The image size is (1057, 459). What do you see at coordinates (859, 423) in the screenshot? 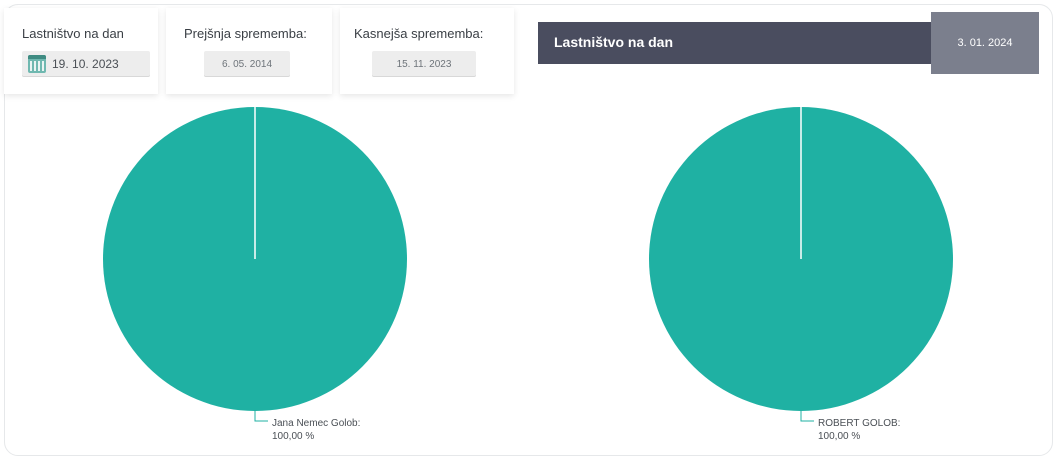
I see `slice-label-name: ROBERT GOLOB:` at bounding box center [859, 423].